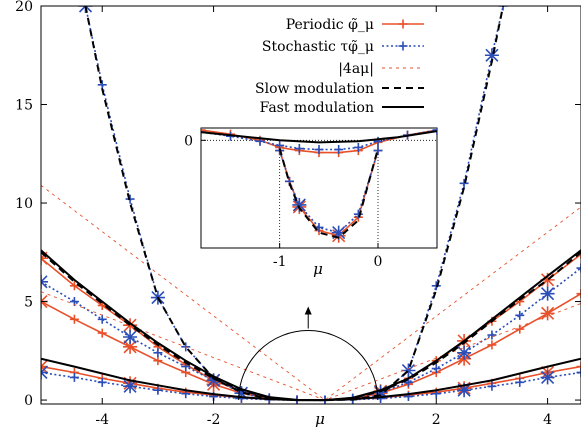 The image size is (581, 431). What do you see at coordinates (378, 262) in the screenshot?
I see `inset-x-tick-label: 0` at bounding box center [378, 262].